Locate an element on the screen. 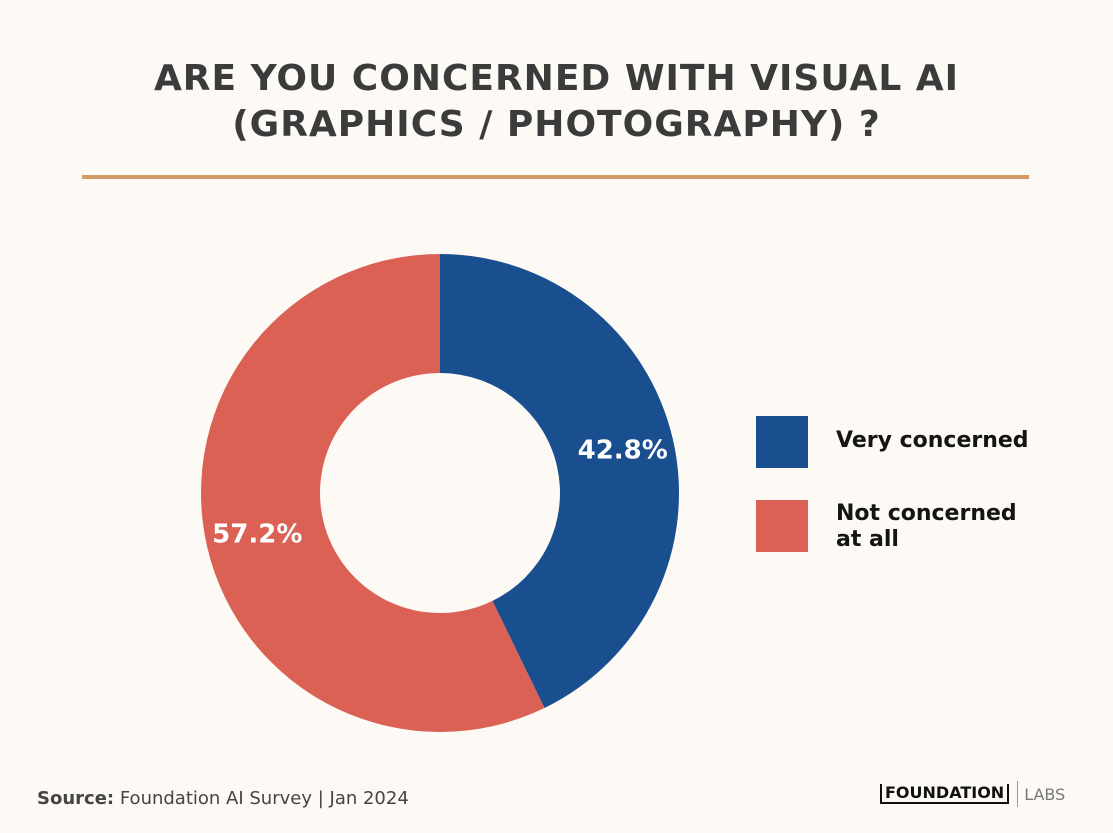 This screenshot has height=833, width=1113. title-divider is located at coordinates (555, 177).